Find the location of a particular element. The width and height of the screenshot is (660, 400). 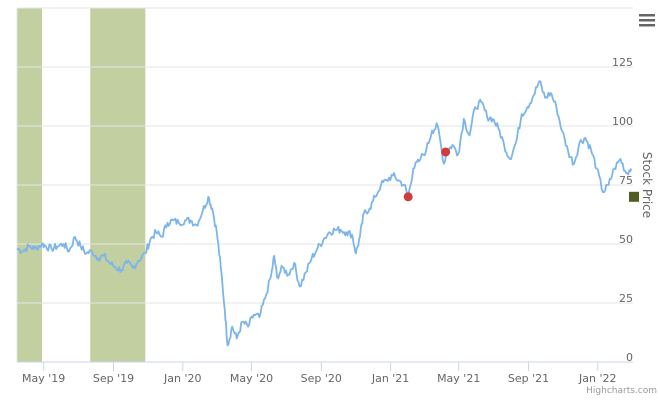

x-tick-label: May '19 is located at coordinates (43, 378).